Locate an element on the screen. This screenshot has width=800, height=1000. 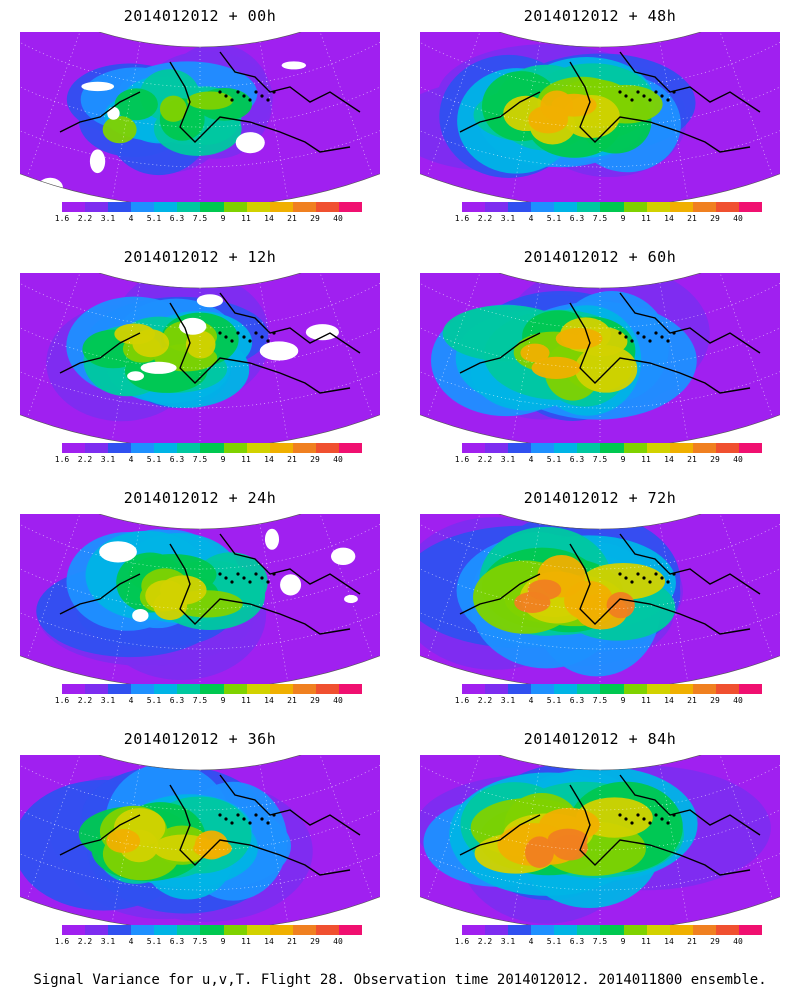
panel-title: 2014012012 + 48h is located at coordinates (600, 16).